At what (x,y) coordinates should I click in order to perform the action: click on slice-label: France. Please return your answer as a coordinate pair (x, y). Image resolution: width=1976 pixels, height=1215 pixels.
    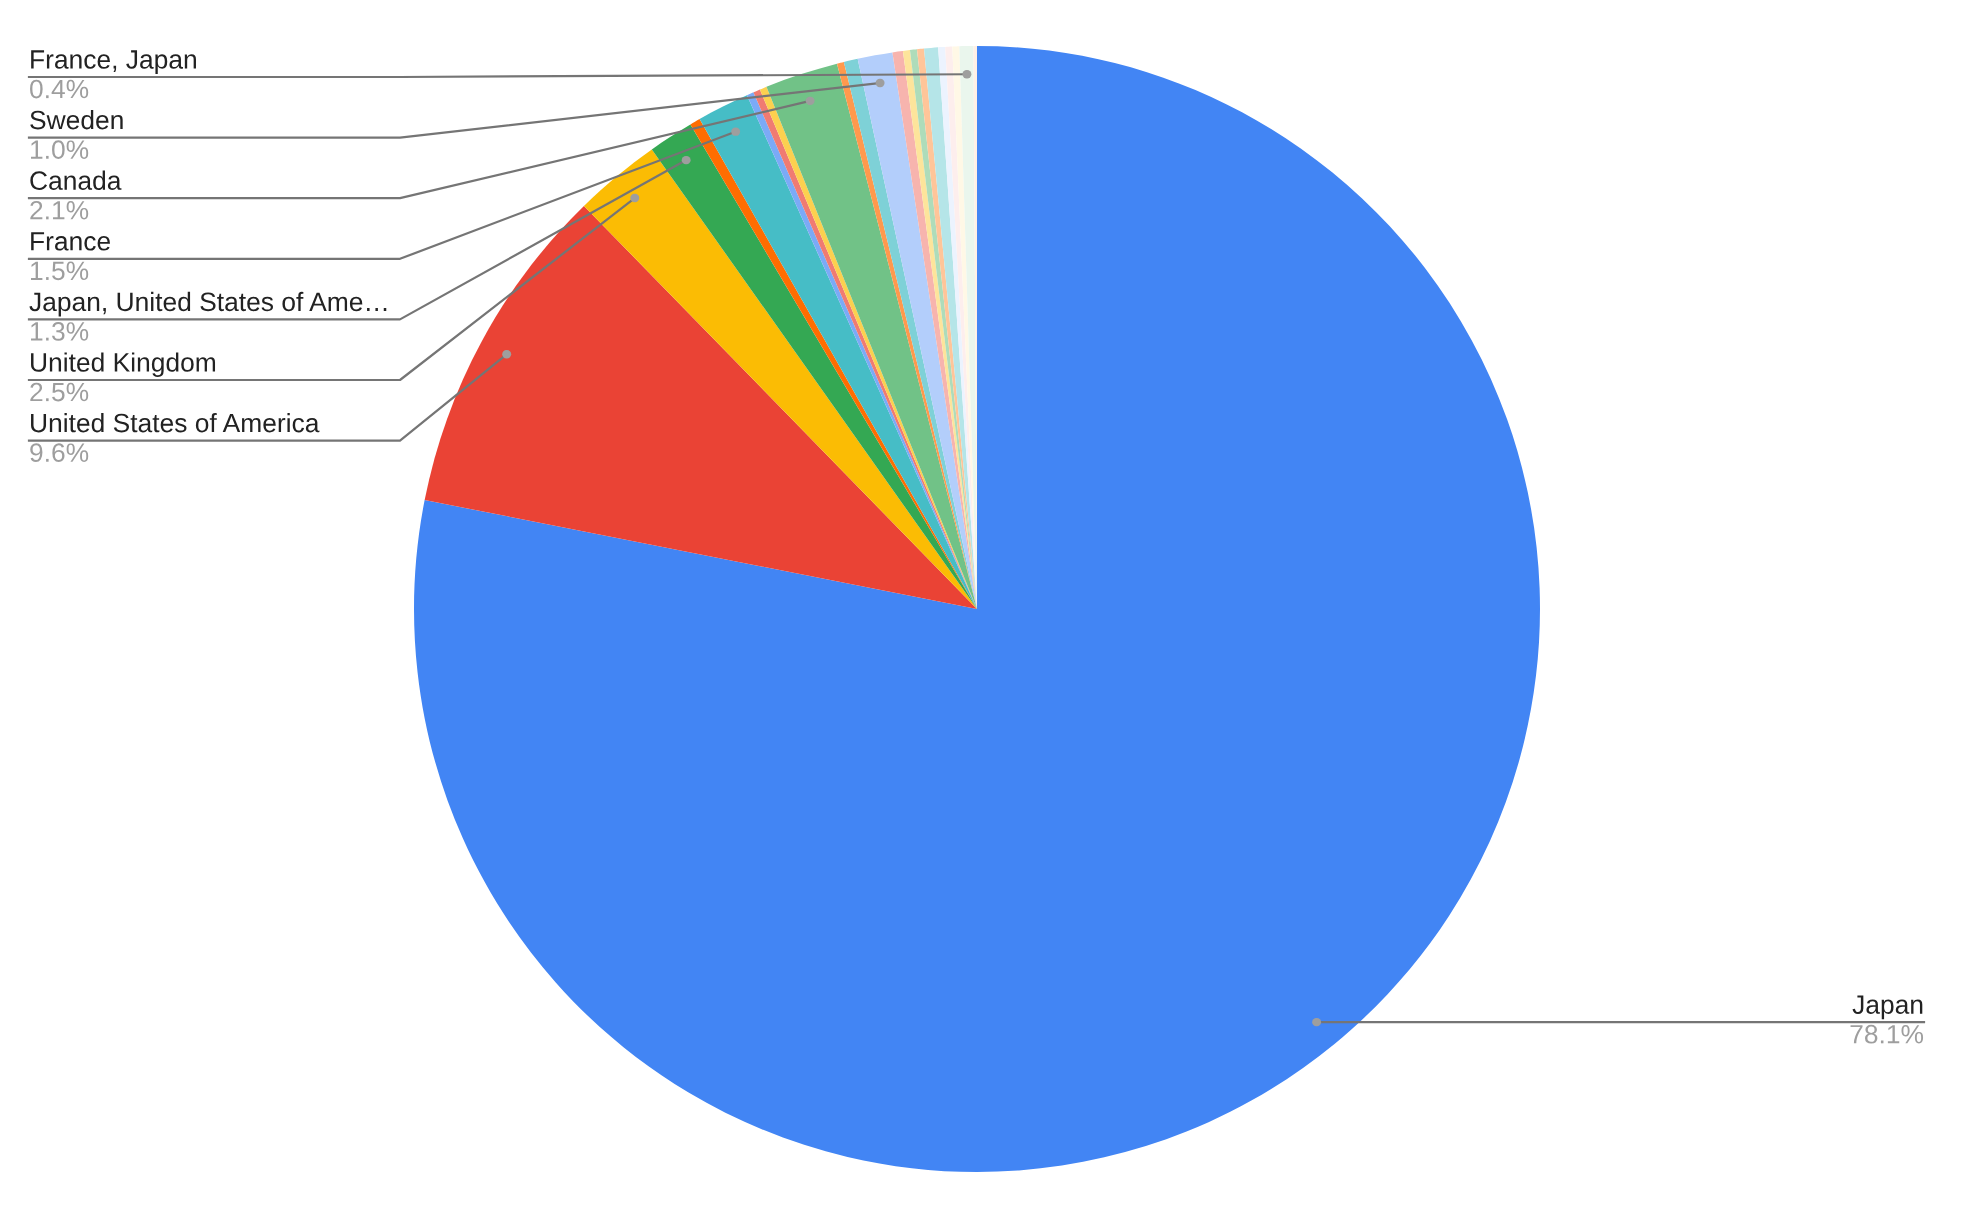
    Looking at the image, I should click on (70, 241).